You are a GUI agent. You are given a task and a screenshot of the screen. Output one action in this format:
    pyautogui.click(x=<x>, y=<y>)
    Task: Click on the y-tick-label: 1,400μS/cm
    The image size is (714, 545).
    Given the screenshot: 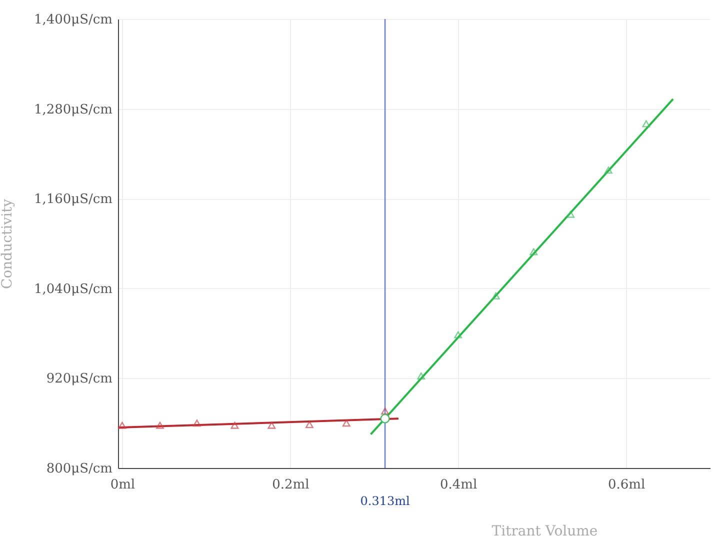 What is the action you would take?
    pyautogui.click(x=73, y=20)
    